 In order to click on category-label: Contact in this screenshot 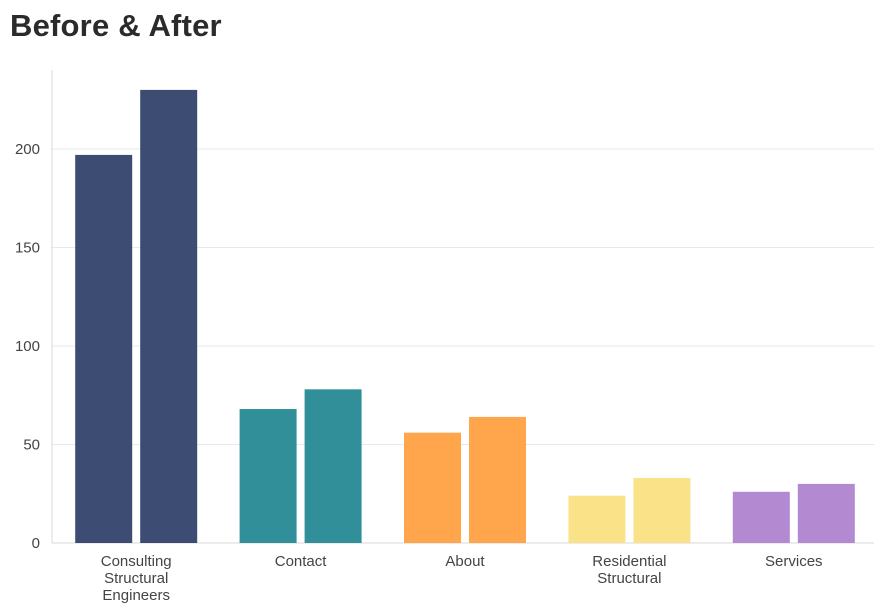, I will do `click(301, 561)`.